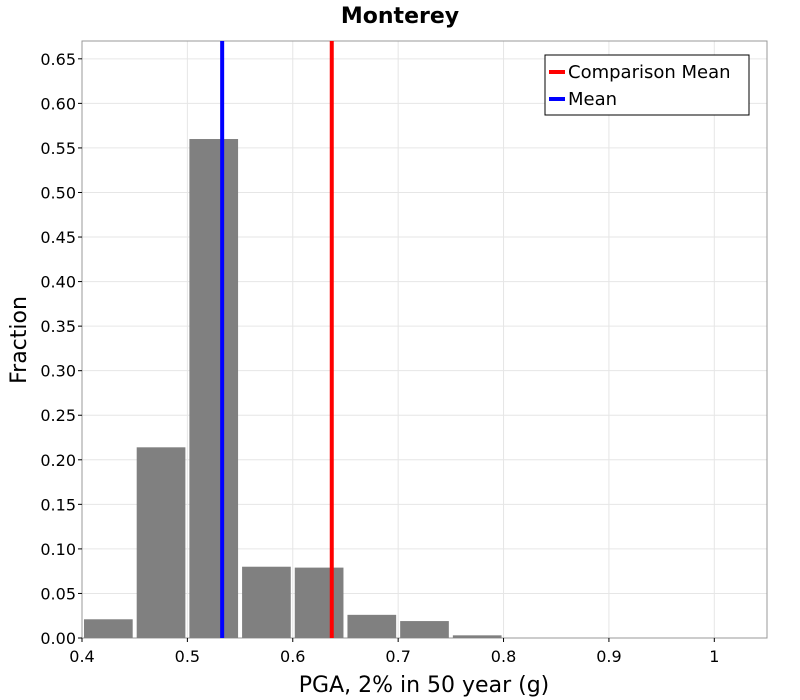  I want to click on reference-lines, so click(277, 339).